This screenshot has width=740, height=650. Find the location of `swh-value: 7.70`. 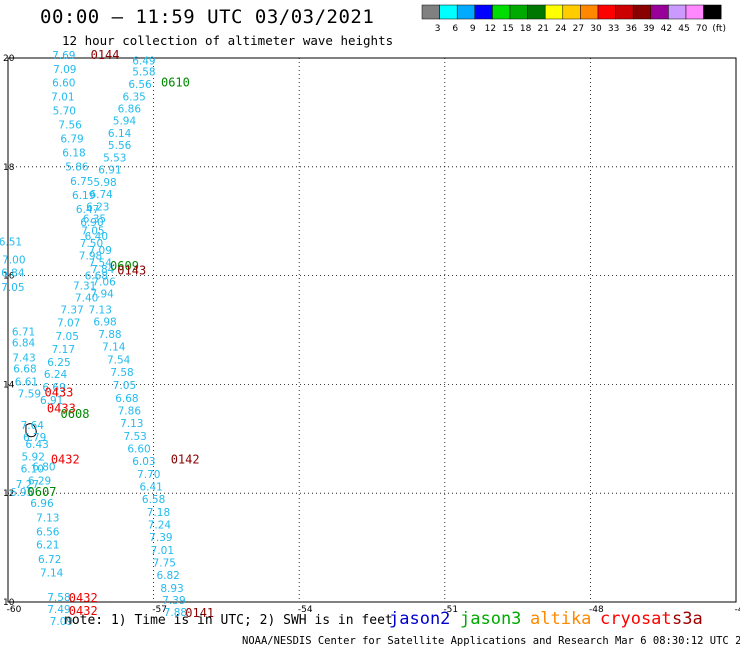

swh-value: 7.70 is located at coordinates (148, 475).